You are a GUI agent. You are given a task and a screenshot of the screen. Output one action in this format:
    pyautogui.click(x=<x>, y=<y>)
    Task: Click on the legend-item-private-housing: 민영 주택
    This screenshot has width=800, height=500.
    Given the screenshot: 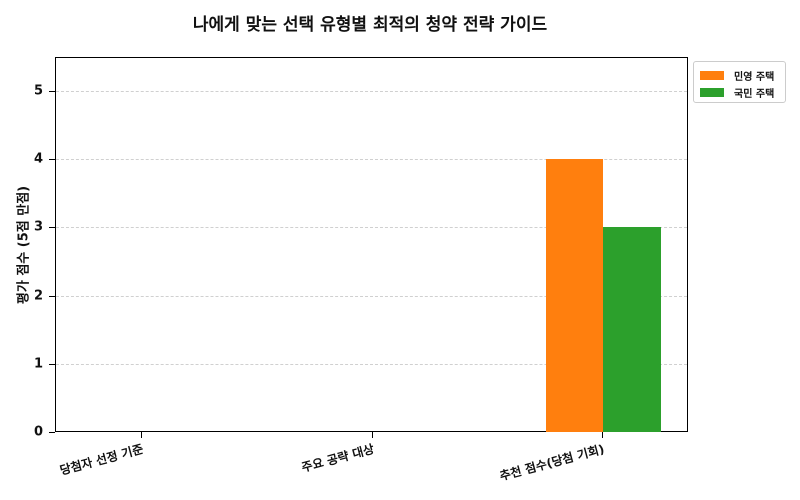 What is the action you would take?
    pyautogui.click(x=737, y=76)
    